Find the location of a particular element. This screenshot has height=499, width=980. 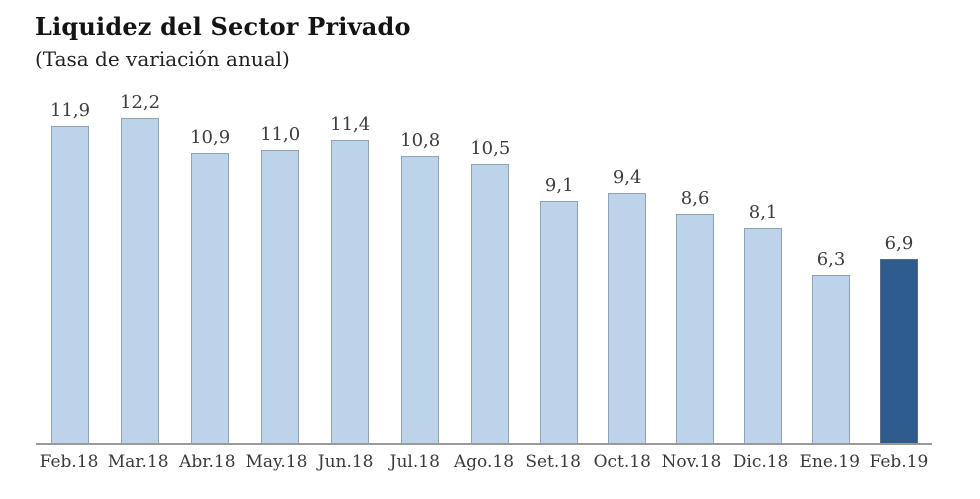

x-axis-label: May.18 is located at coordinates (277, 462).